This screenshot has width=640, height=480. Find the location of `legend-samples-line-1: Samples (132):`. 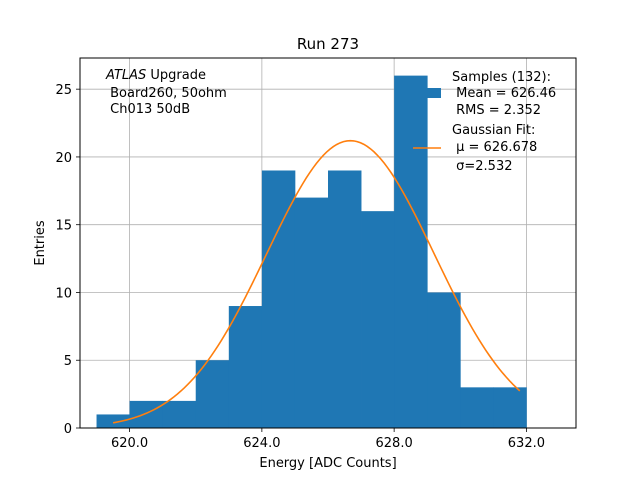

legend-samples-line-1: Samples (132): is located at coordinates (501, 77).